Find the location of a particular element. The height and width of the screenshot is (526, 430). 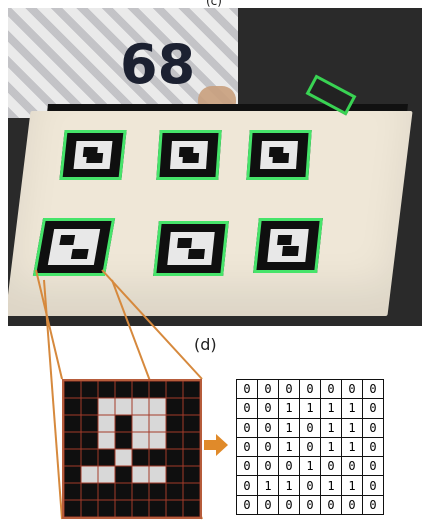

marker-bit-grid-svg is located at coordinates (132, 449).